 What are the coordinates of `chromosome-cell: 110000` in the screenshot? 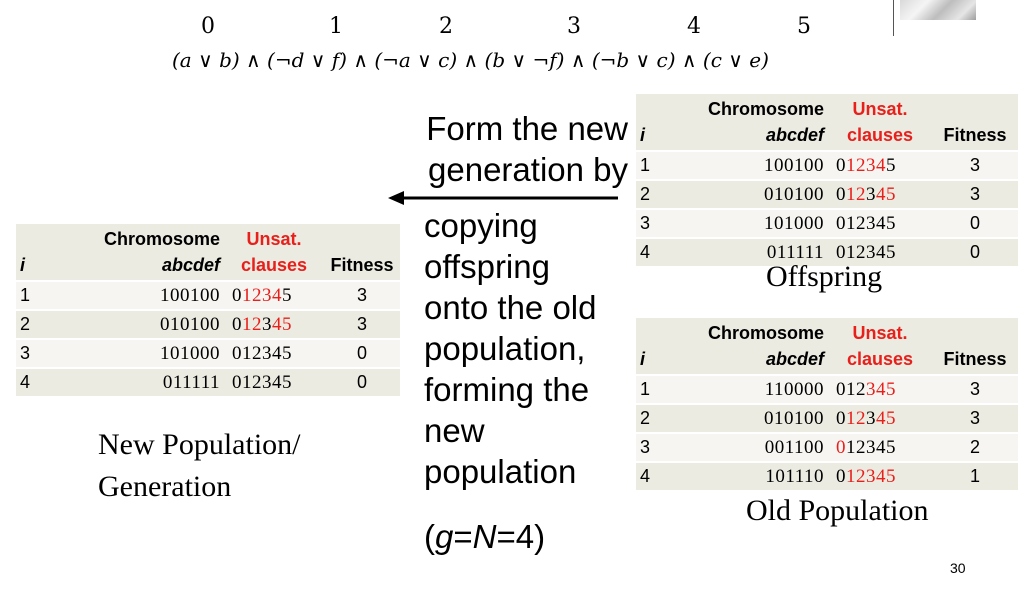 It's located at (746, 390).